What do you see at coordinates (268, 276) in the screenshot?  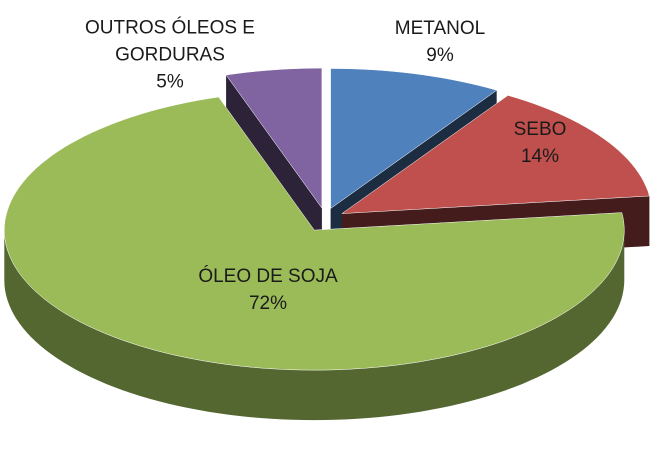 I see `category-name: ÓLEO DE SOJA` at bounding box center [268, 276].